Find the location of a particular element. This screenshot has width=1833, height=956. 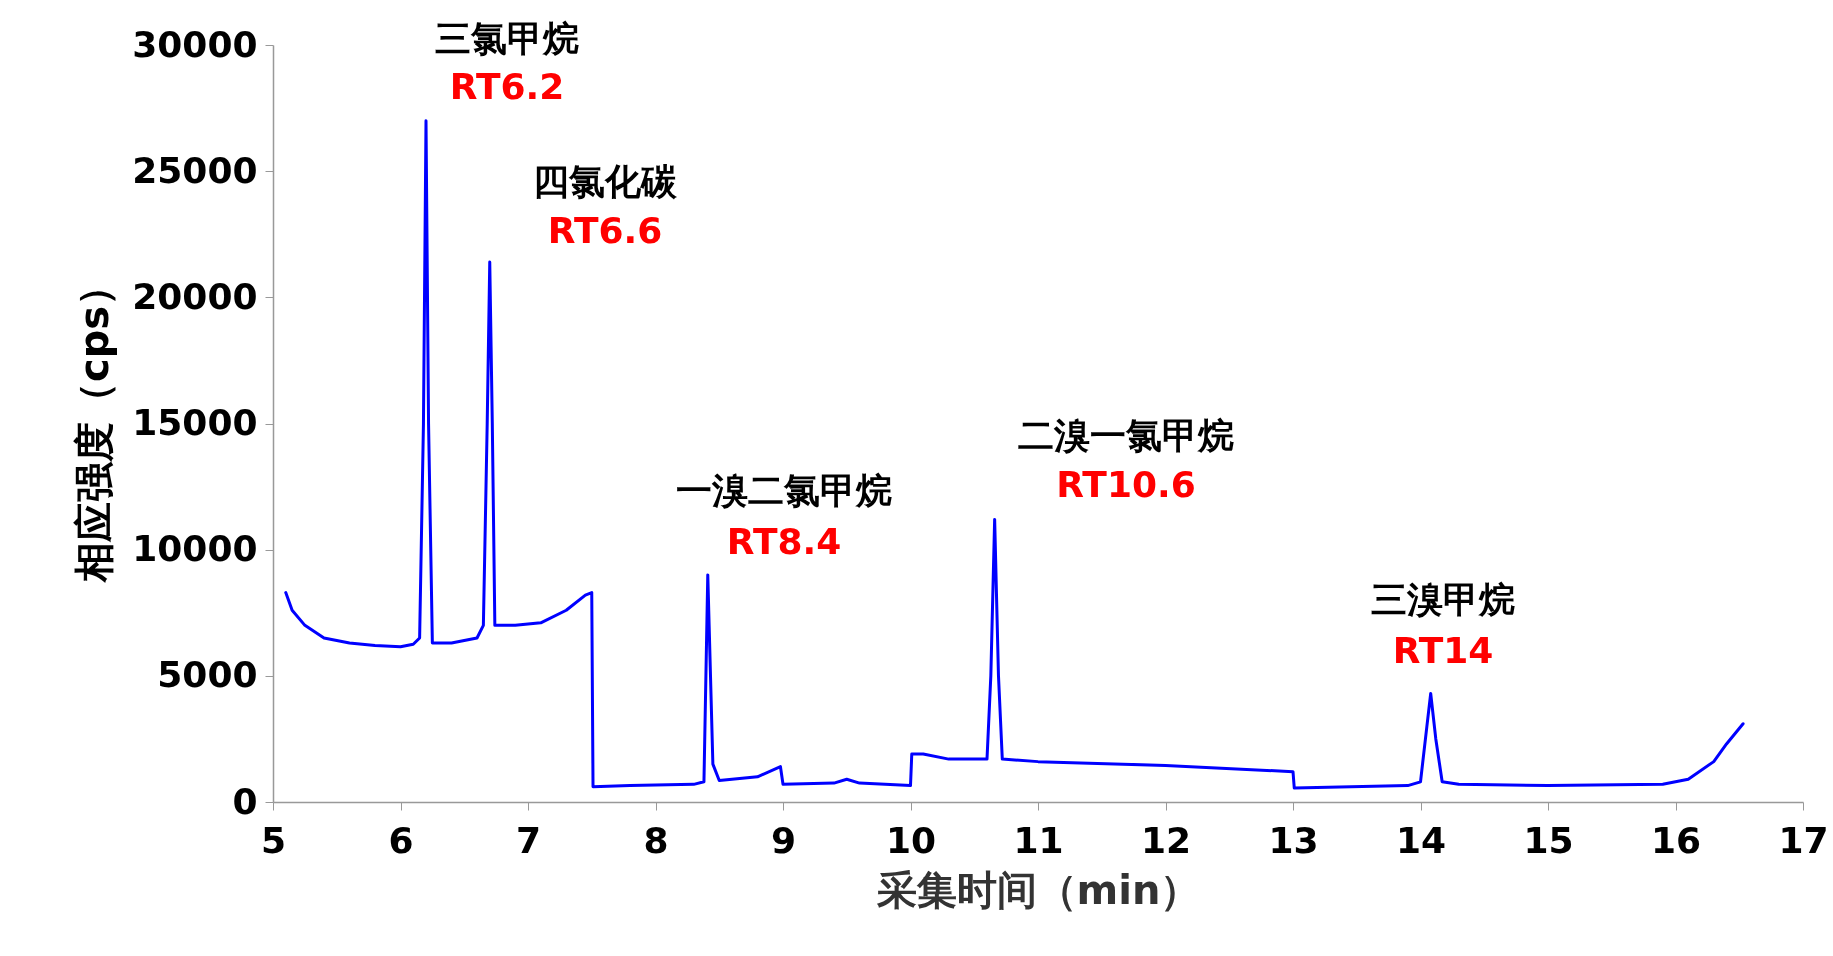

annotation: RT10.6 is located at coordinates (1126, 484).